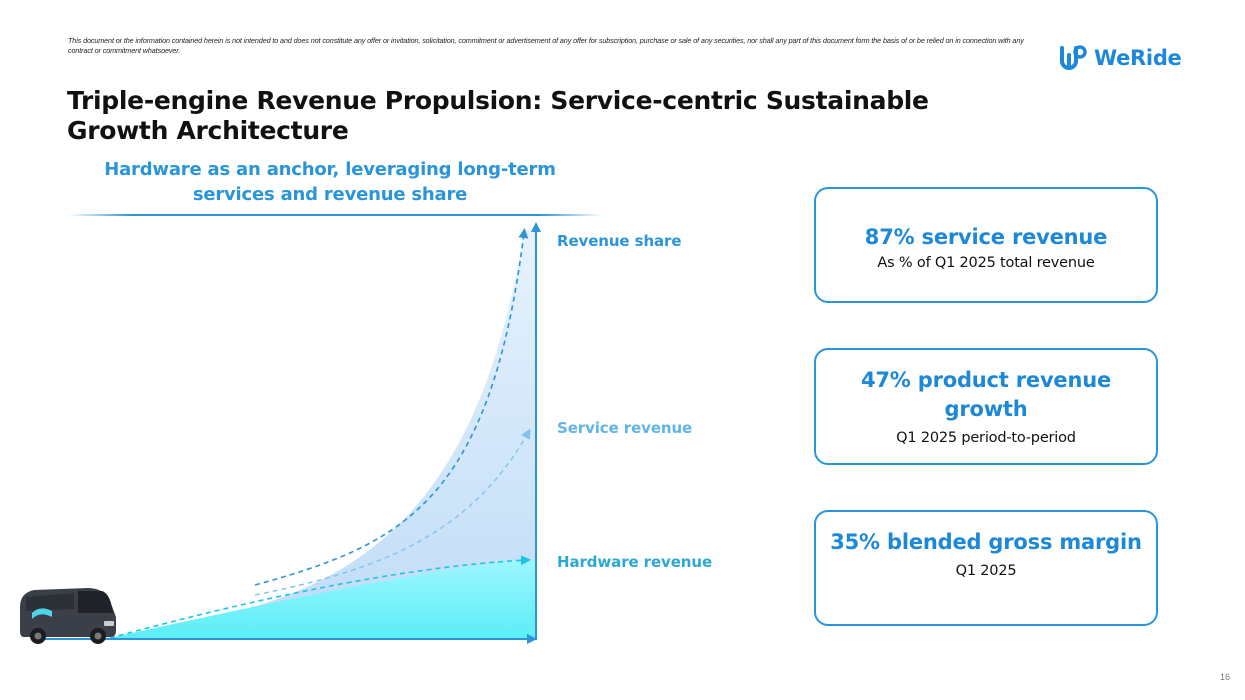 Image resolution: width=1245 pixels, height=700 pixels. What do you see at coordinates (986, 542) in the screenshot?
I see `card-headline: 35% blended gross margin` at bounding box center [986, 542].